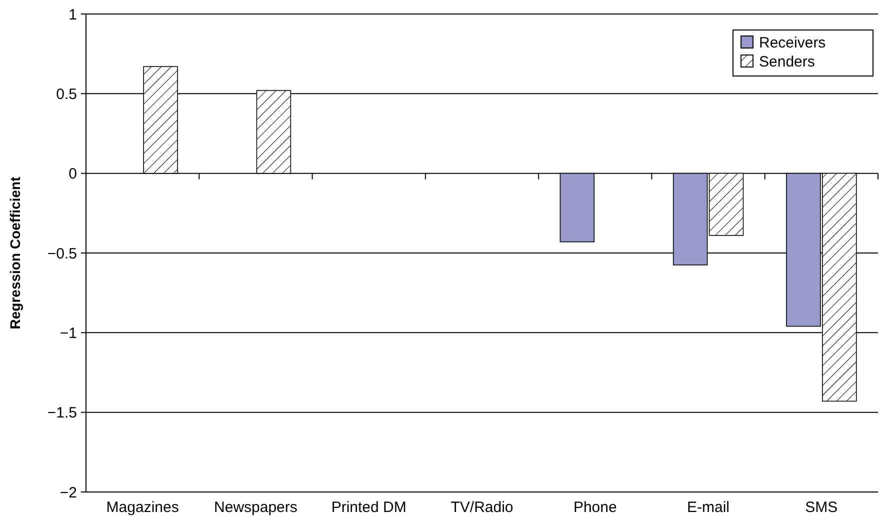 This screenshot has width=882, height=516. What do you see at coordinates (15, 253) in the screenshot?
I see `y-axis-title: Regression Coefficient` at bounding box center [15, 253].